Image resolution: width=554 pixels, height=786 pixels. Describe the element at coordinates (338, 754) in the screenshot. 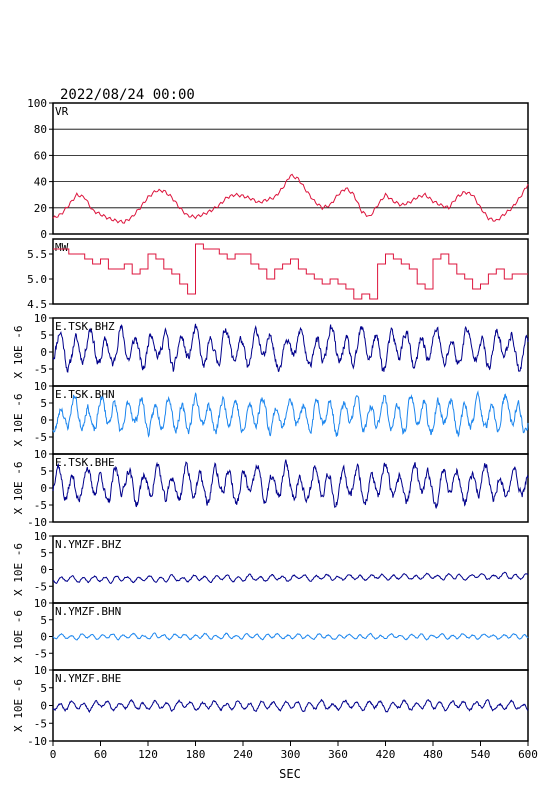

I see `x-tick-label: 360` at that location.